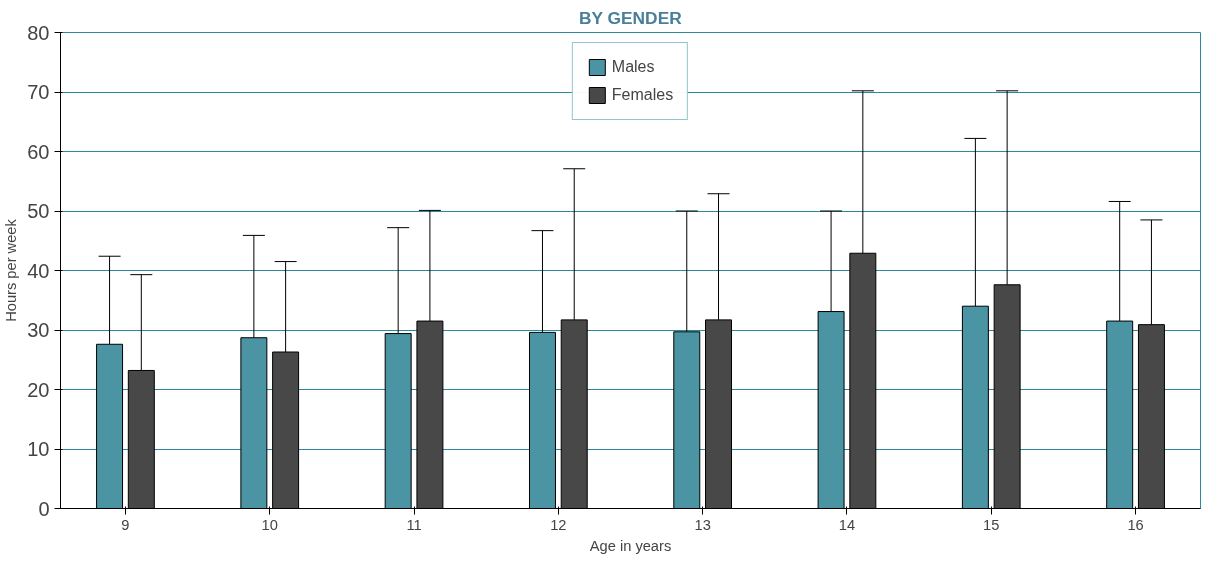 The height and width of the screenshot is (562, 1211). What do you see at coordinates (38, 270) in the screenshot?
I see `y-tick-label: 40` at bounding box center [38, 270].